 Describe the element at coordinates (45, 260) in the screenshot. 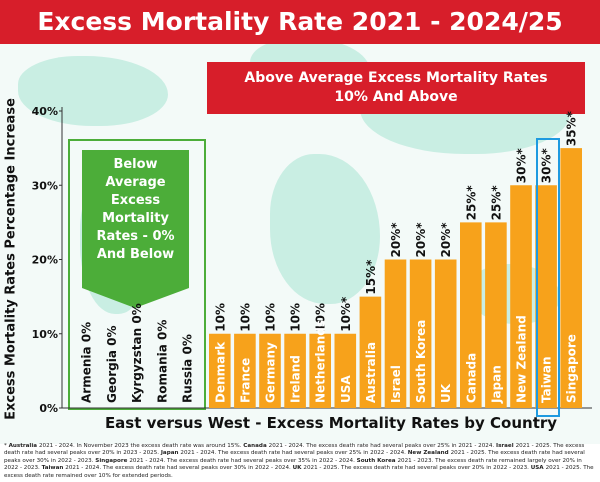

I see `y-tick-label: 20%` at that location.